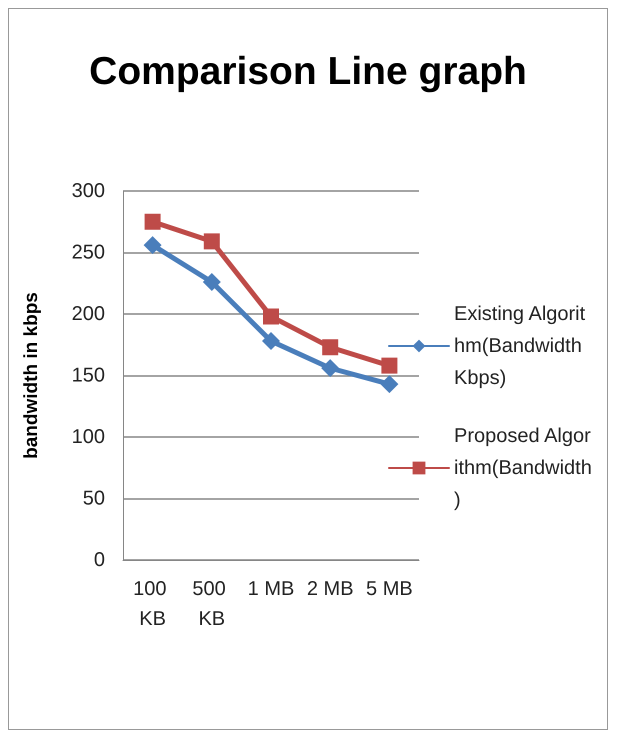  What do you see at coordinates (88, 375) in the screenshot?
I see `y-tick-label: 150` at bounding box center [88, 375].